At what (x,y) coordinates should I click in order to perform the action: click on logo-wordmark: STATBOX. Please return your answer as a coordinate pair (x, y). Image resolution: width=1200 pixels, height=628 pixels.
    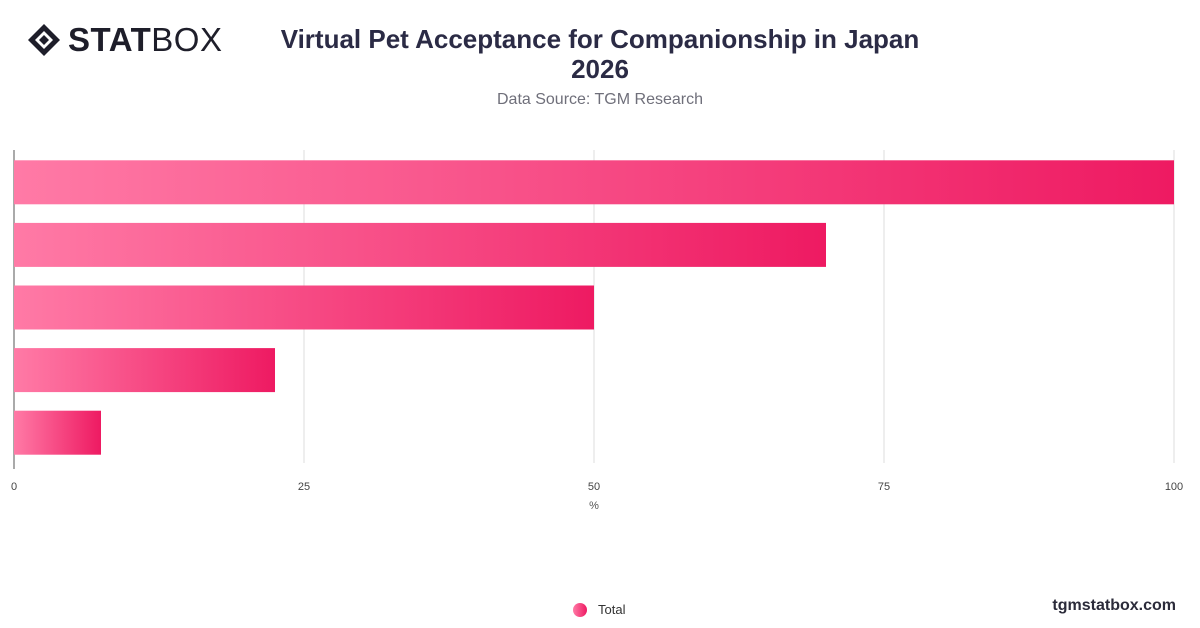
    Looking at the image, I should click on (145, 40).